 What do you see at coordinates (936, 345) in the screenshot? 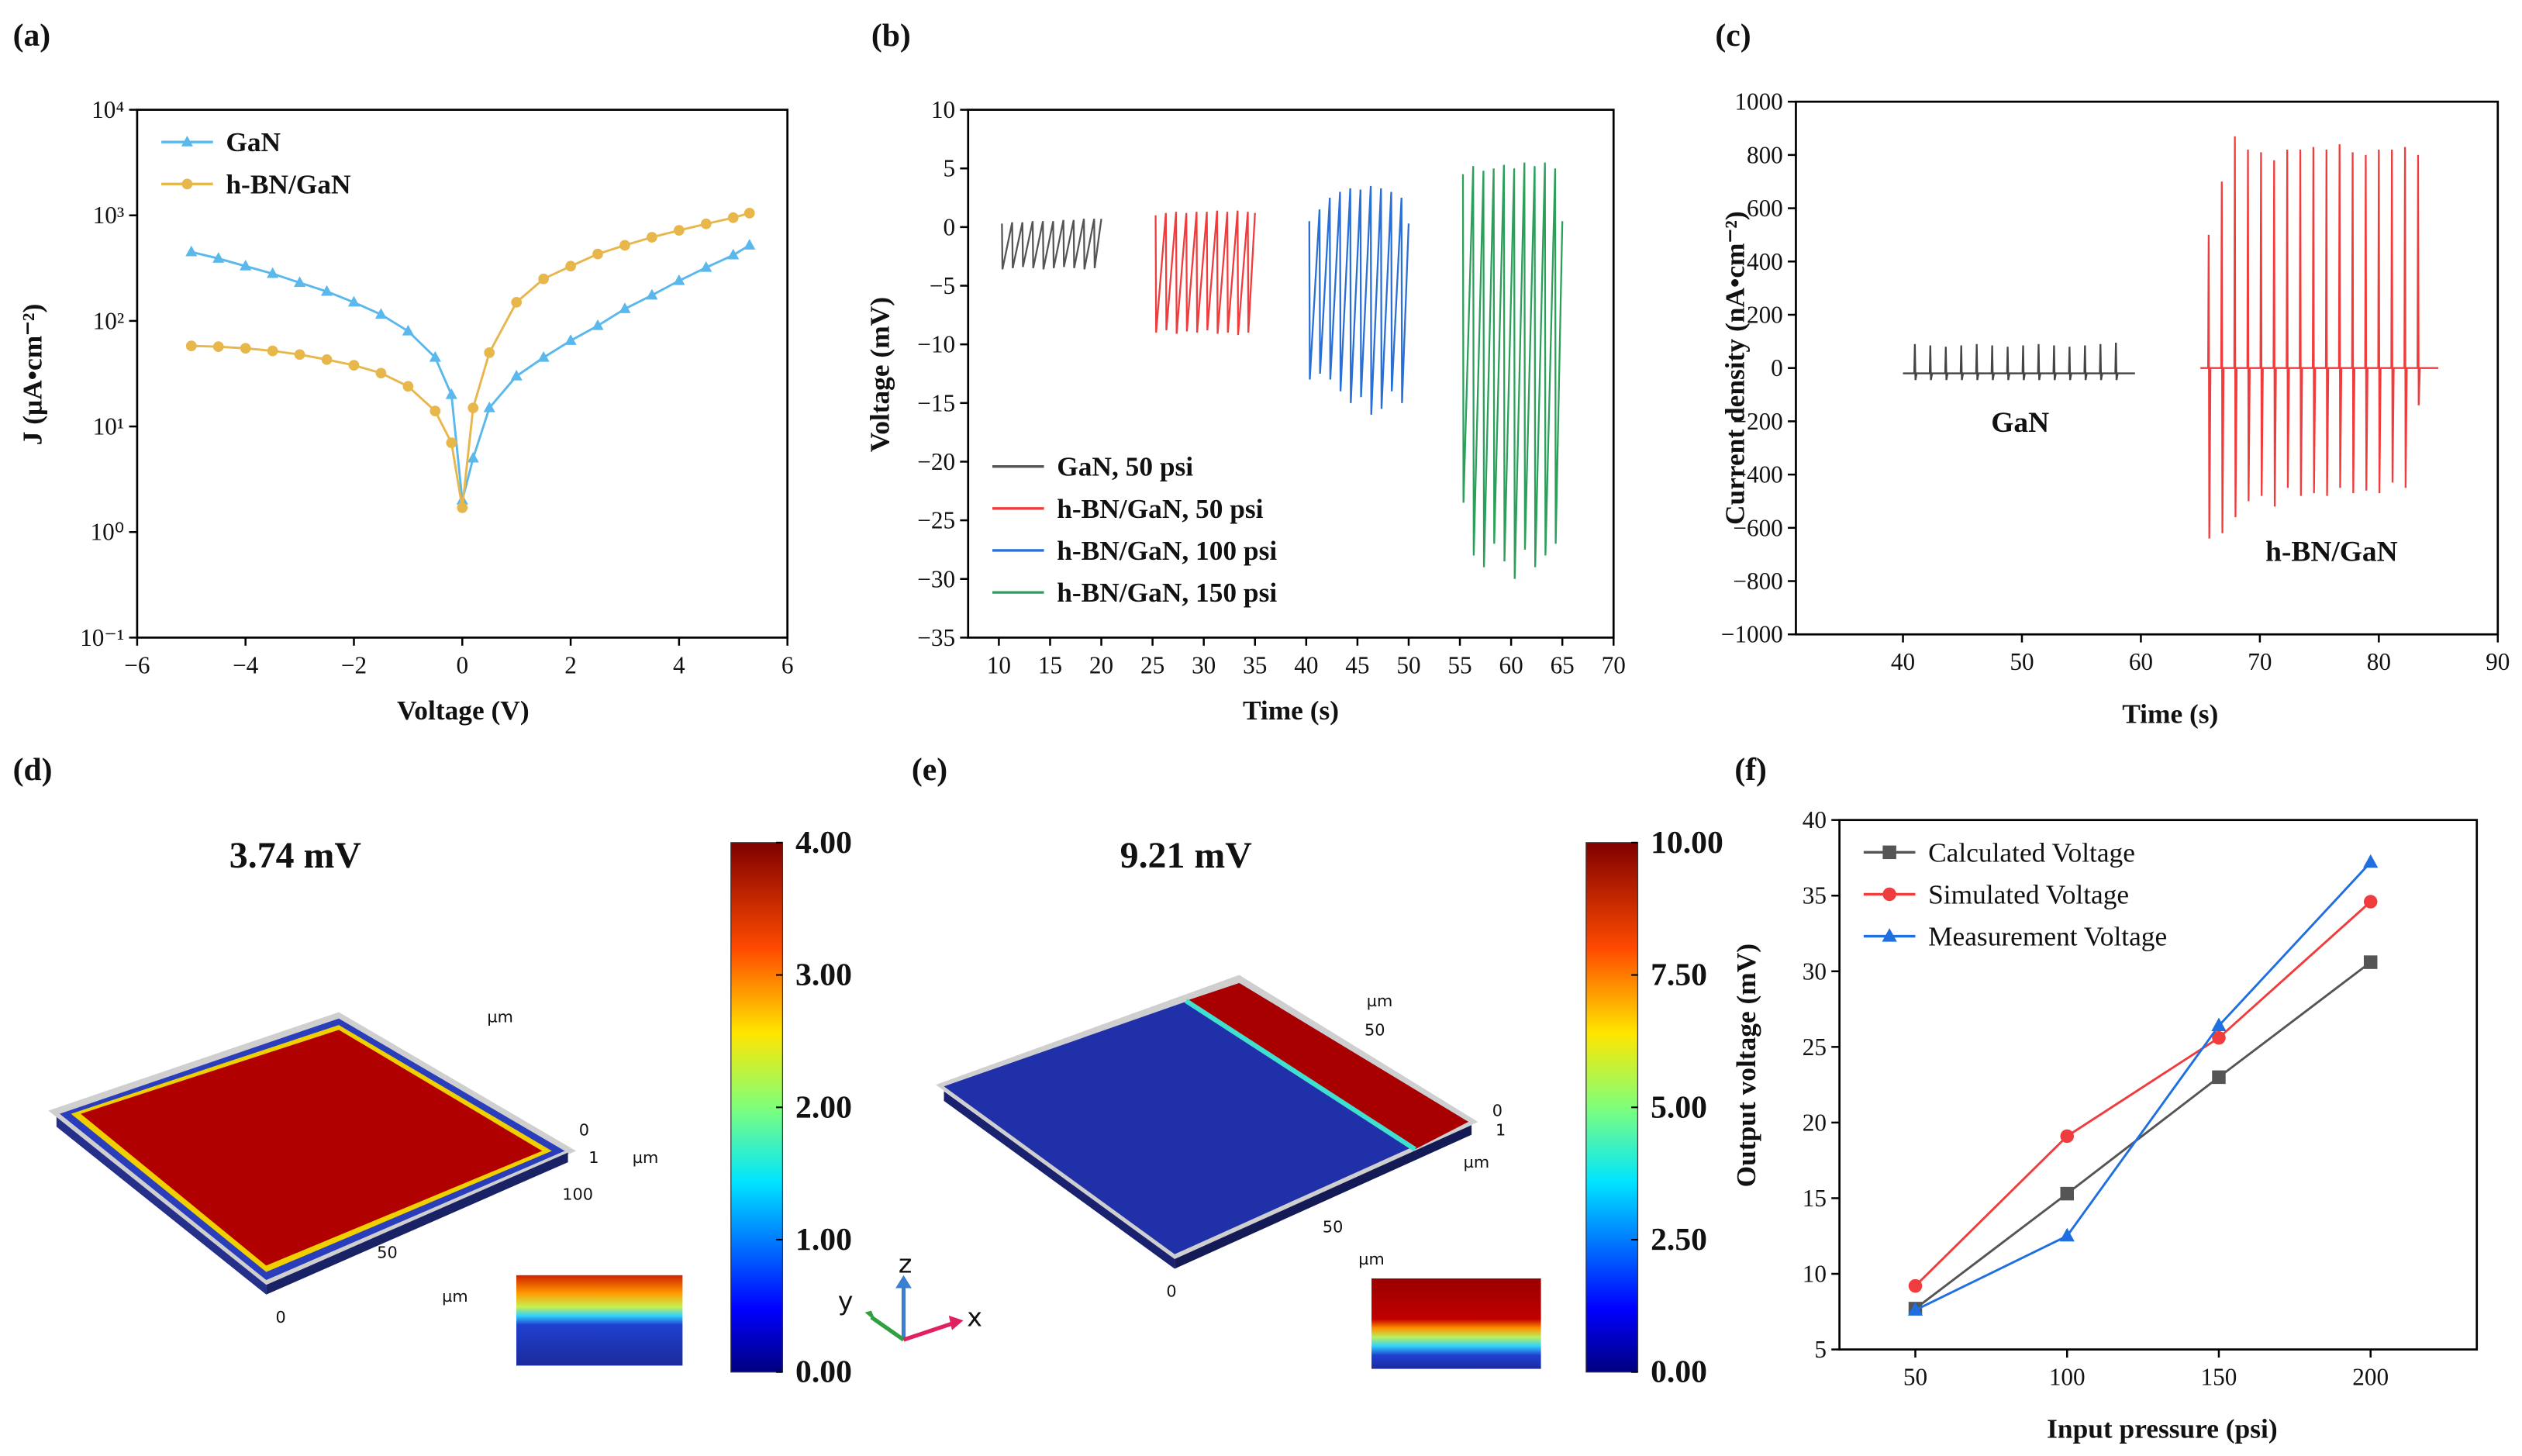
I see `y-tick-label: −10` at bounding box center [936, 345].